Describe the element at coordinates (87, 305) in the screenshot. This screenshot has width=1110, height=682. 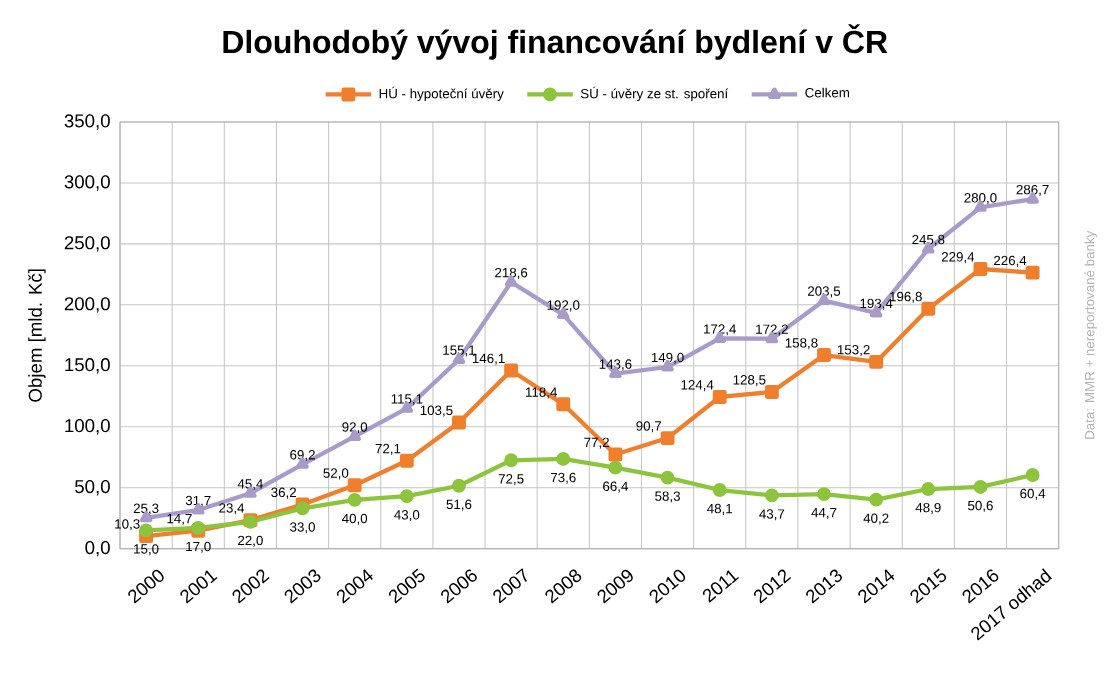
I see `y-tick-label: 200,0` at that location.